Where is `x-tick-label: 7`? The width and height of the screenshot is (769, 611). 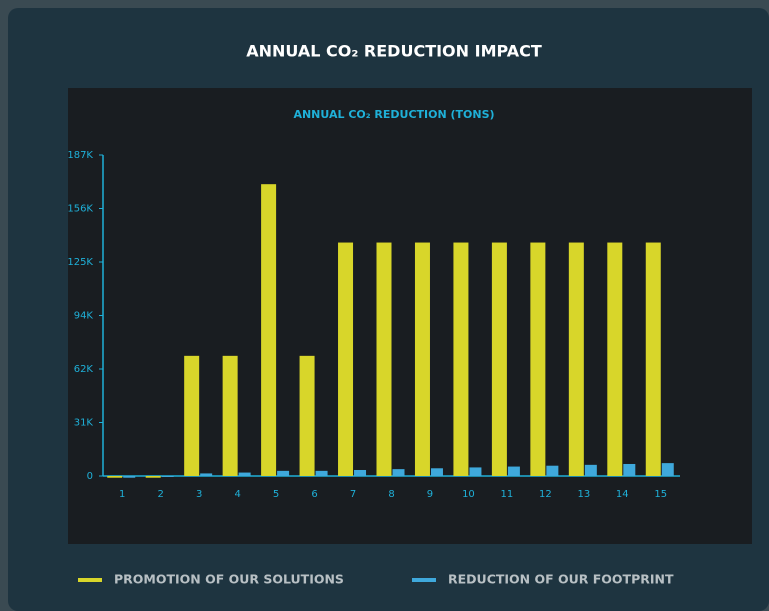 x-tick-label: 7 is located at coordinates (353, 494).